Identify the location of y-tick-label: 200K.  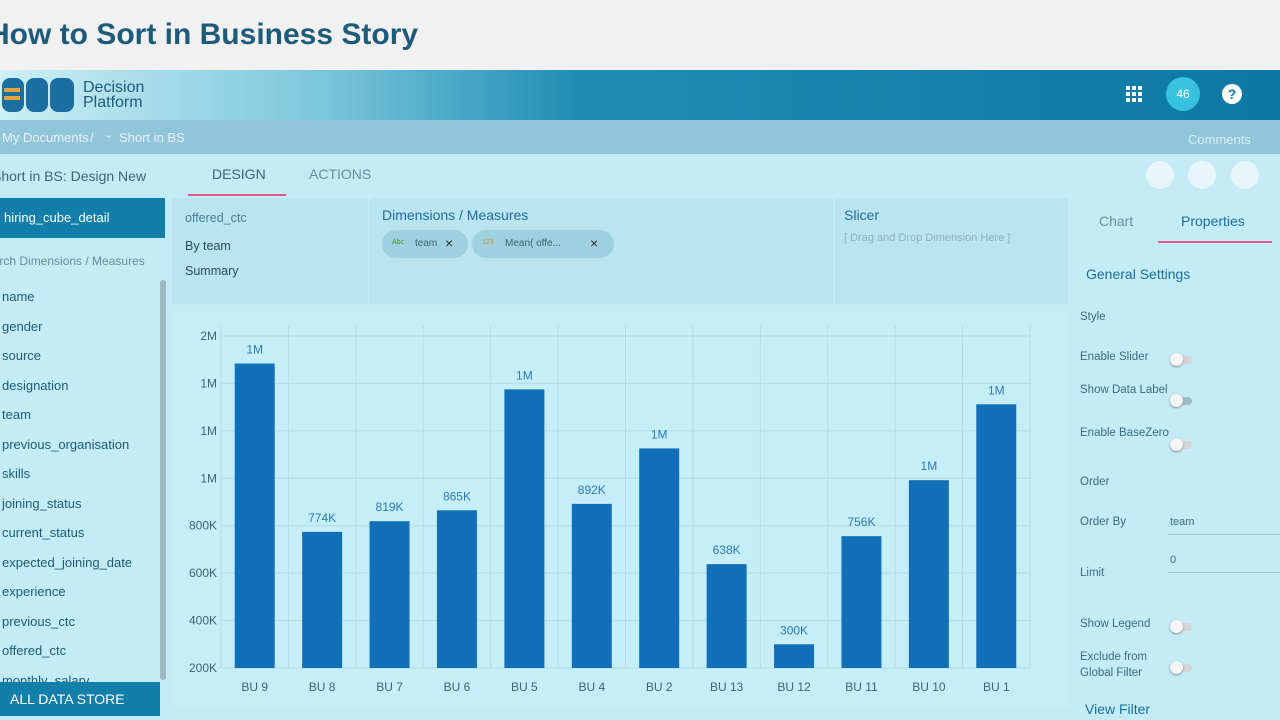
(203, 668).